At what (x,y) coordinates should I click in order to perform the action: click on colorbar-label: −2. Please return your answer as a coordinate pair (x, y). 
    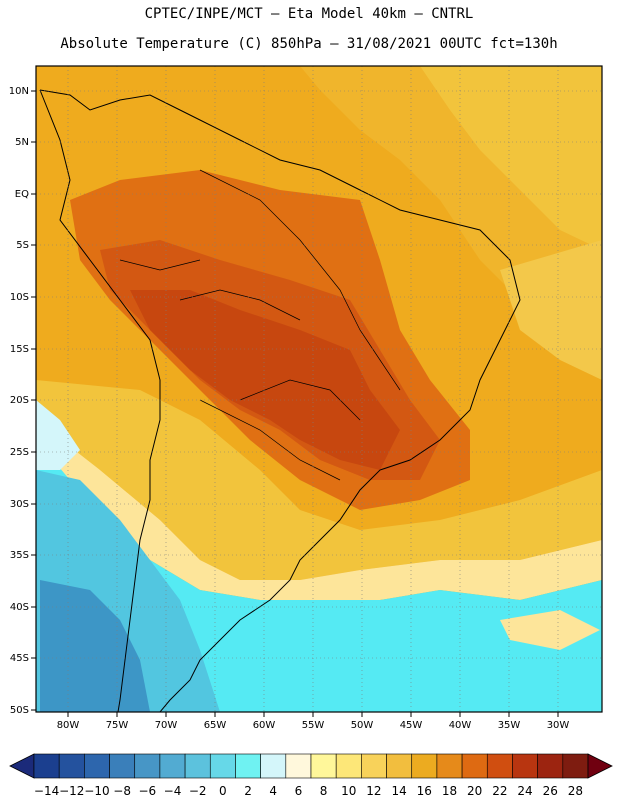
    Looking at the image, I should click on (198, 791).